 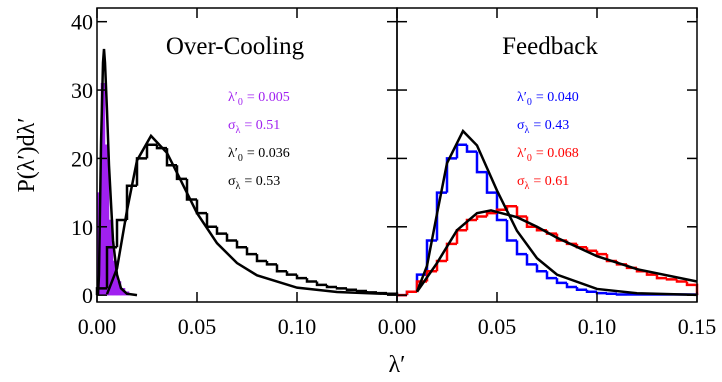 I want to click on x-axis-label: λ′, so click(x=397, y=365).